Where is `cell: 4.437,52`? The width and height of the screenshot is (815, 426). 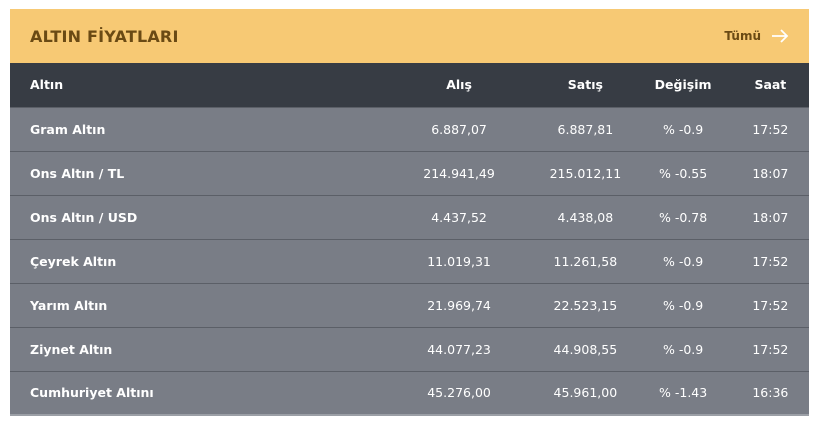
cell: 4.437,52 is located at coordinates (459, 217).